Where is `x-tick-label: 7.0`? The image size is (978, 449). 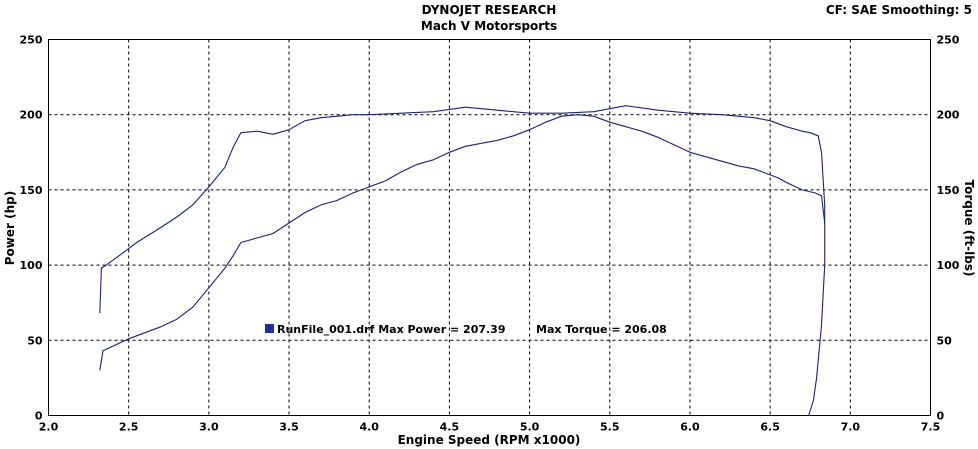
x-tick-label: 7.0 is located at coordinates (851, 427).